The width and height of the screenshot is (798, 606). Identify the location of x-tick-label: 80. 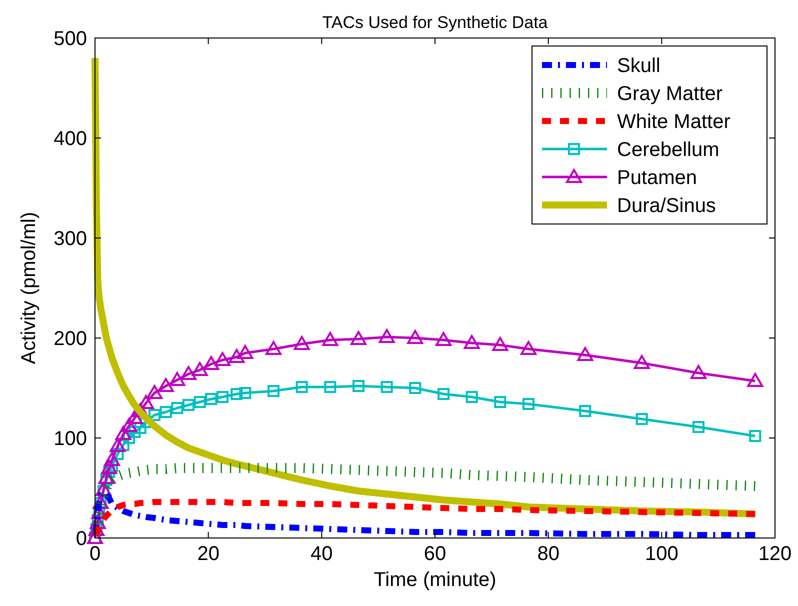
(548, 554).